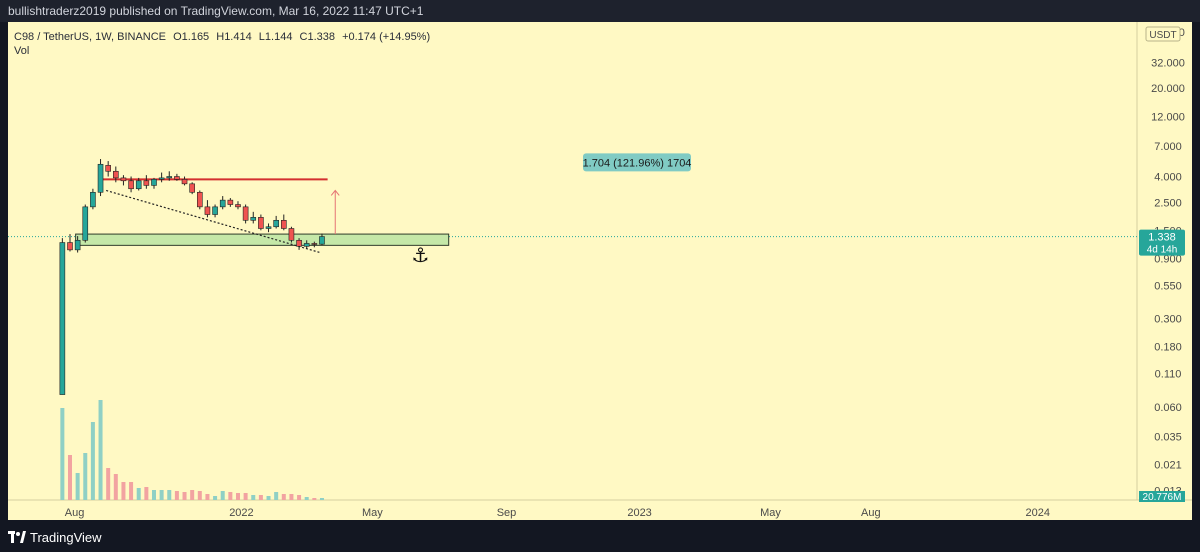 This screenshot has width=1200, height=552. What do you see at coordinates (1168, 348) in the screenshot?
I see `y-tick-label: 0.180` at bounding box center [1168, 348].